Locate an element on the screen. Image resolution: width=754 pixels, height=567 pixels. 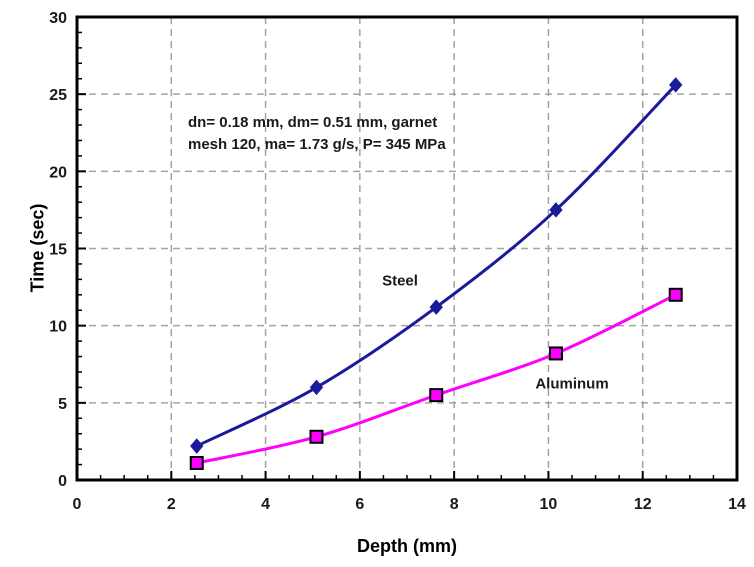
y-tick-label: 20 is located at coordinates (58, 172).